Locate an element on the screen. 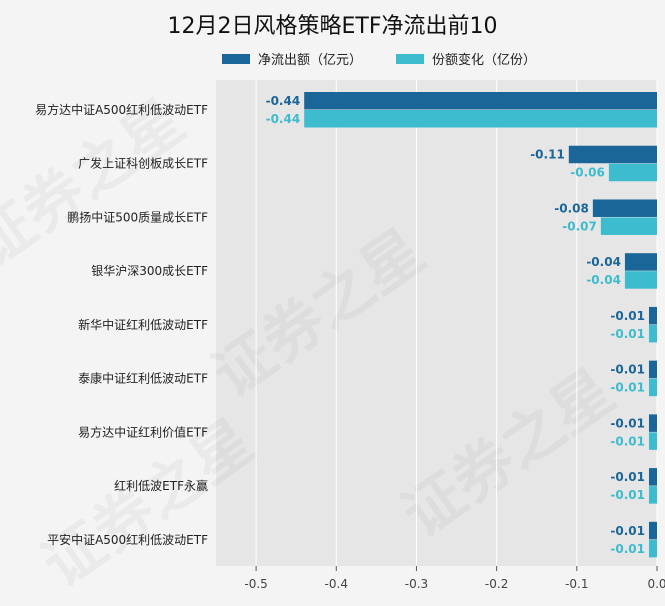  category-label: 泰康中证红利低波动ETF is located at coordinates (143, 378).